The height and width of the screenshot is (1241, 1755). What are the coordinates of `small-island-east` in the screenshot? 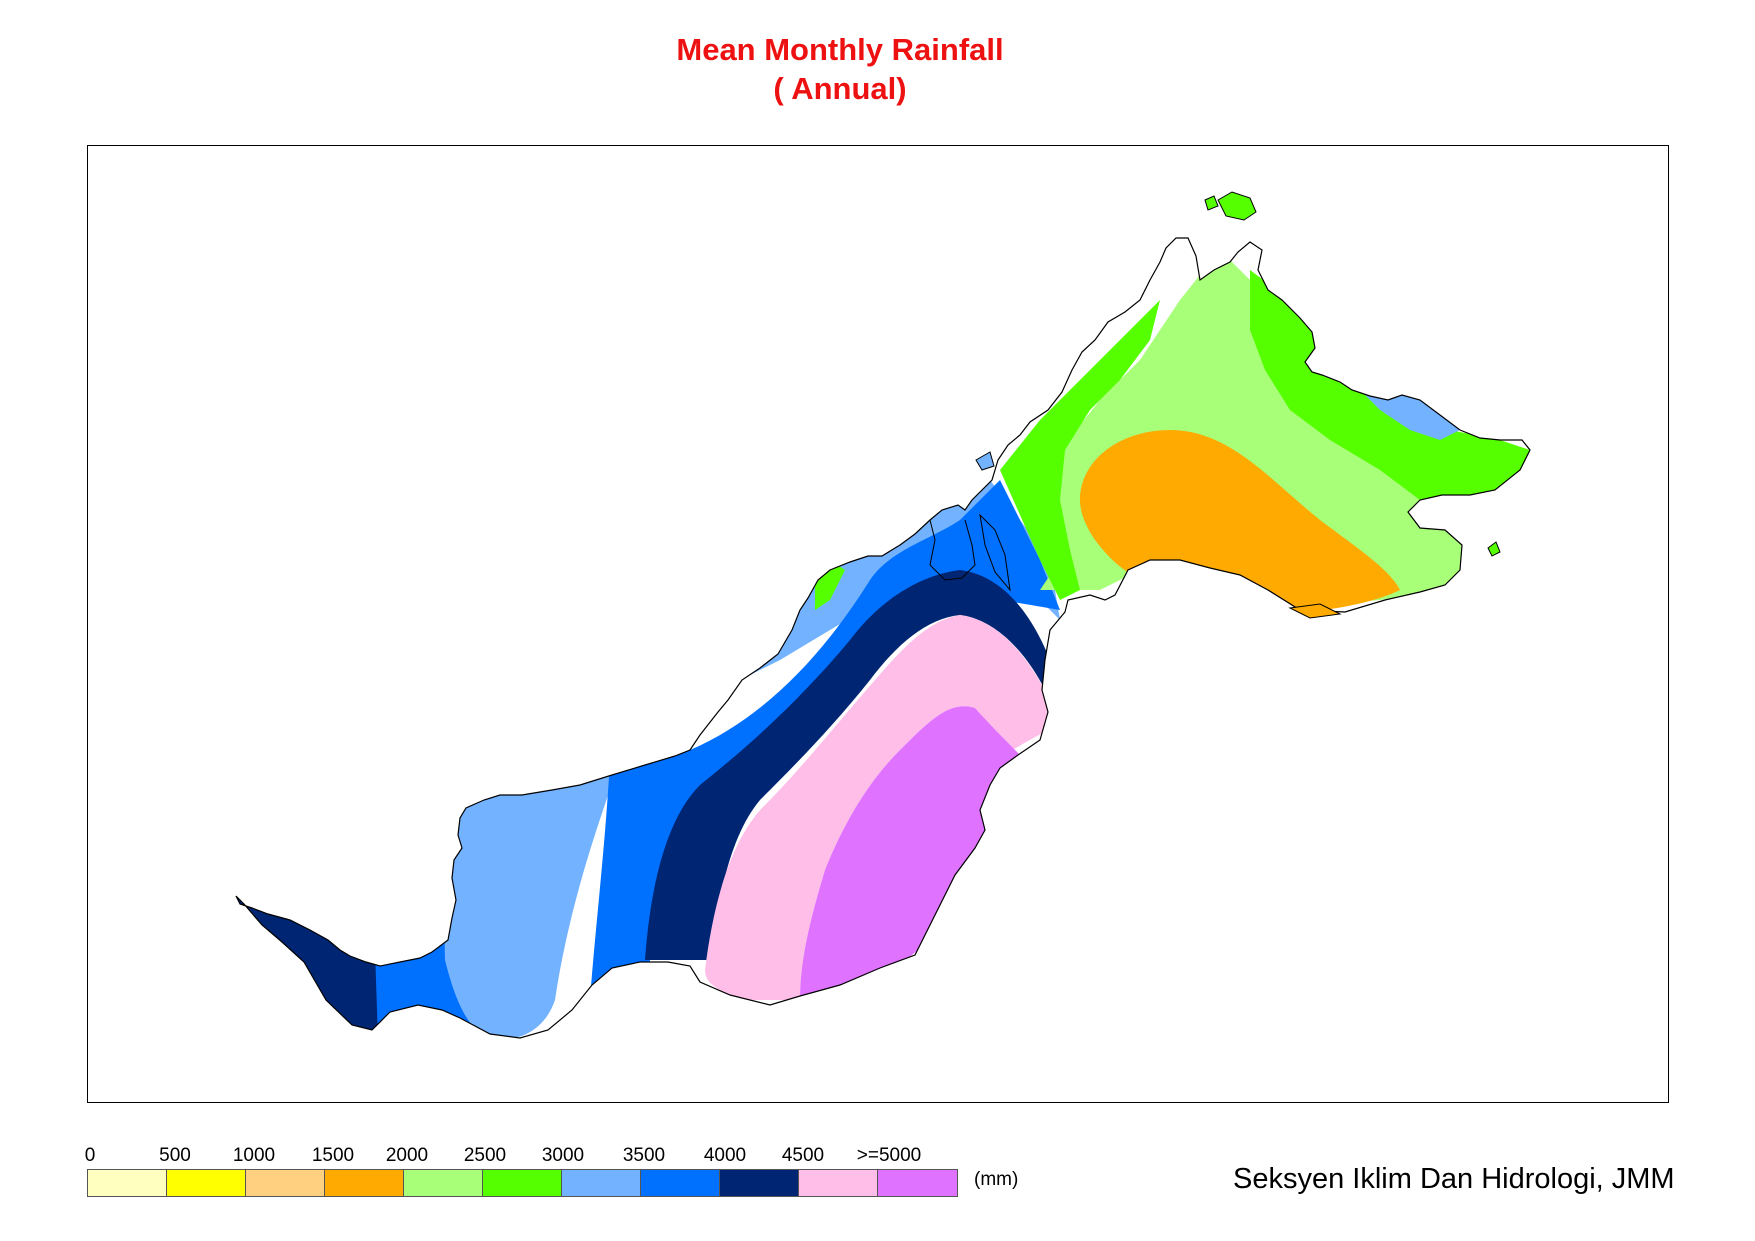 It's located at (1494, 549).